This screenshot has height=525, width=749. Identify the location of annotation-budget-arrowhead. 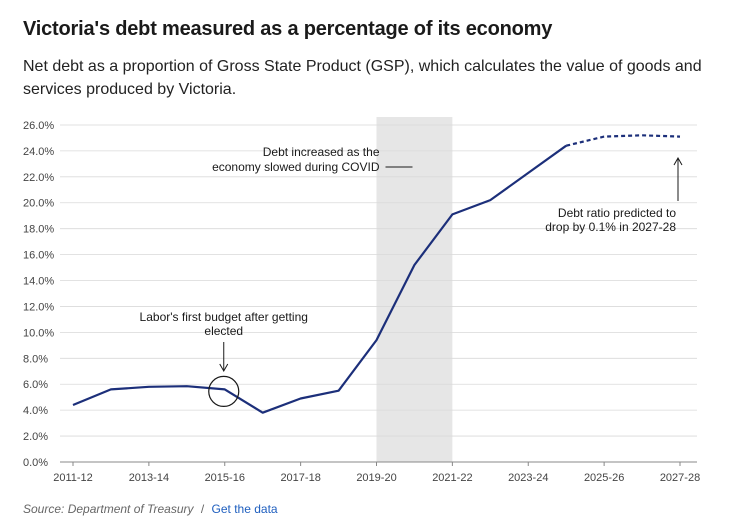
(224, 368).